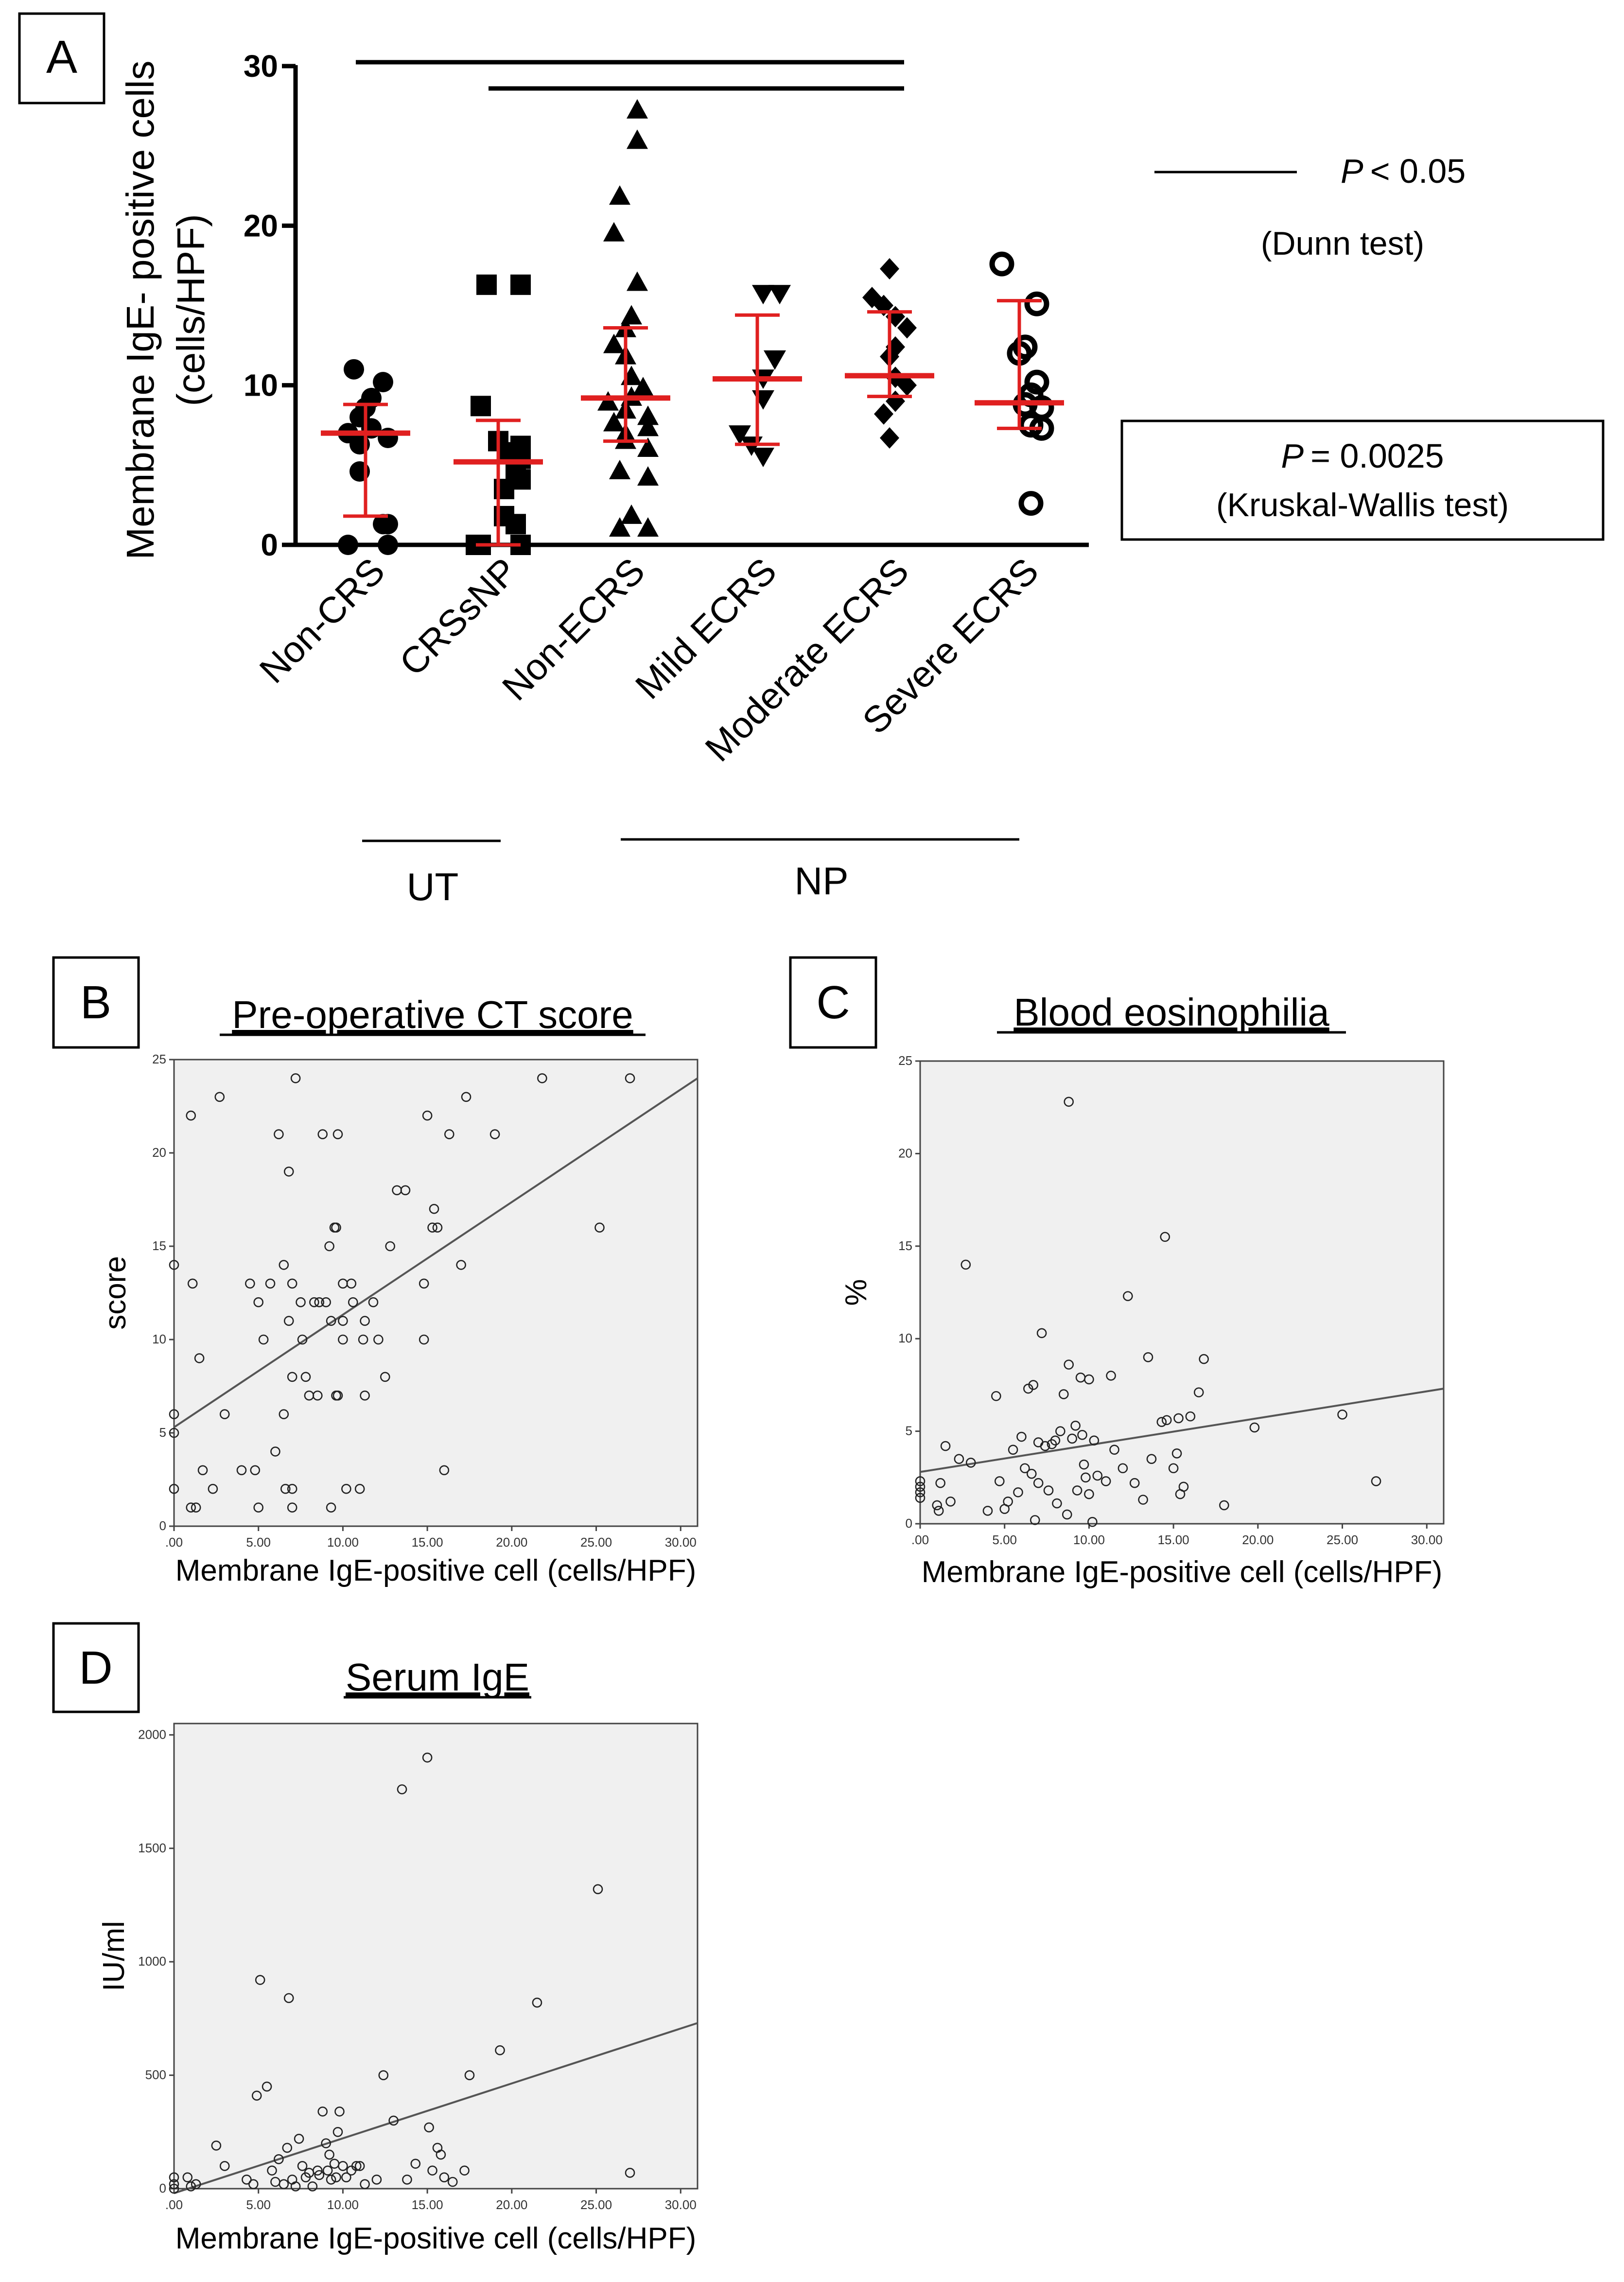 This screenshot has width=1624, height=2282. I want to click on kruskal-wallis-p-value: P = 0.0025, so click(1362, 456).